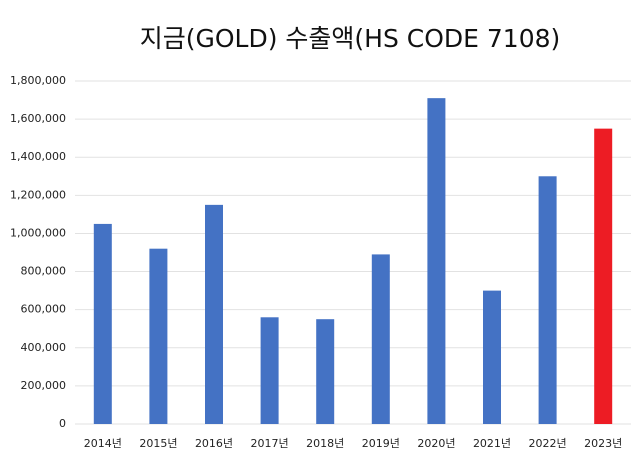  What do you see at coordinates (44, 271) in the screenshot?
I see `y-tick-label: 800,000` at bounding box center [44, 271].